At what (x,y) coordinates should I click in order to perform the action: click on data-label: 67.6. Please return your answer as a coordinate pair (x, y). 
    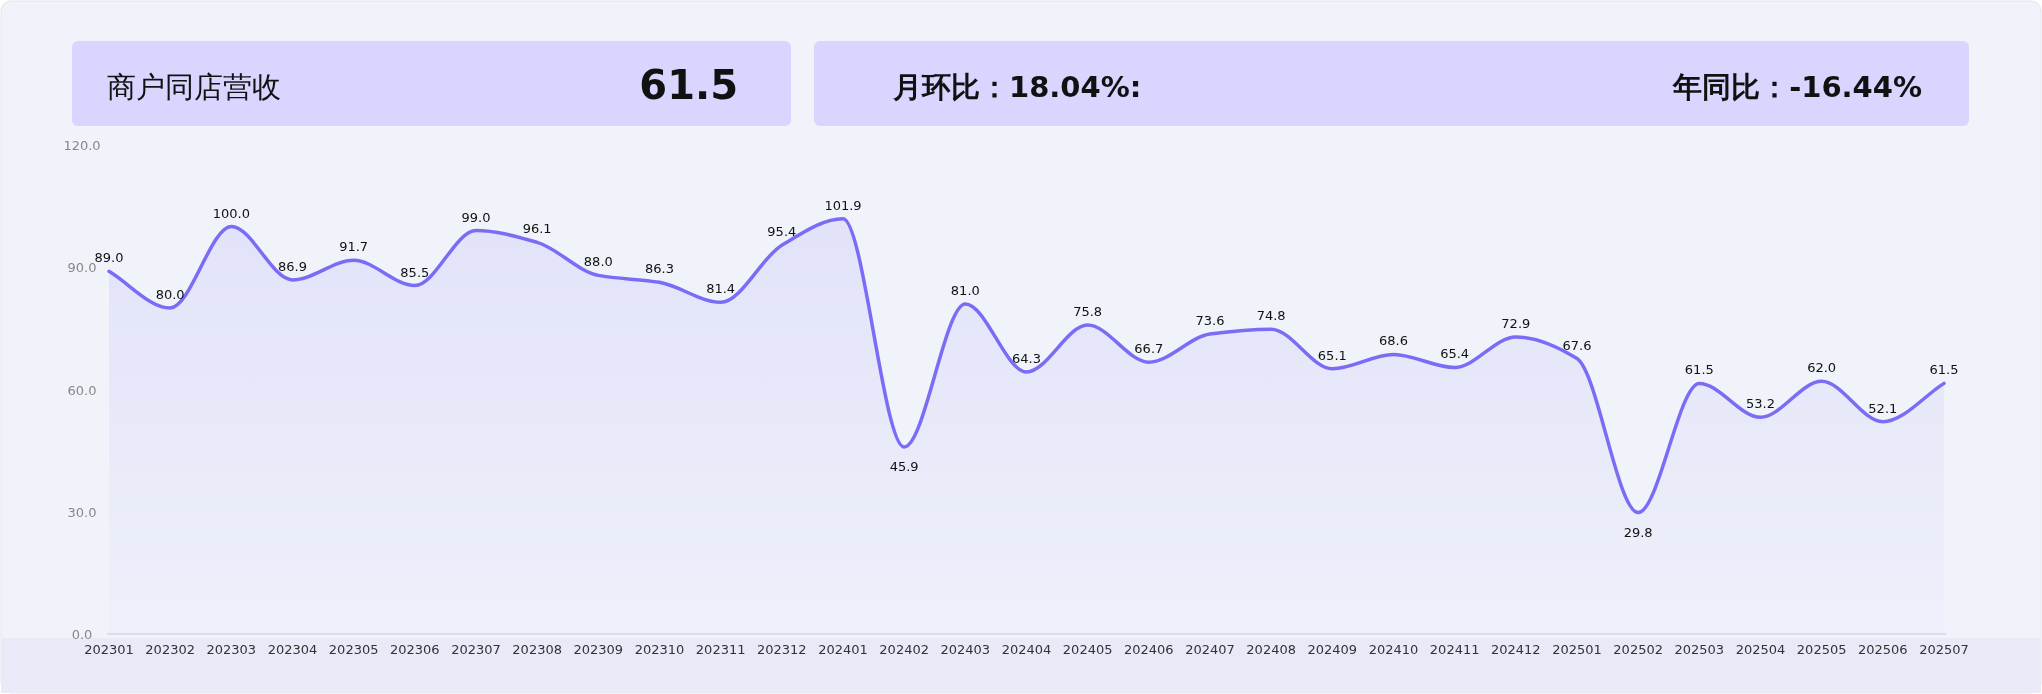
    Looking at the image, I should click on (1577, 345).